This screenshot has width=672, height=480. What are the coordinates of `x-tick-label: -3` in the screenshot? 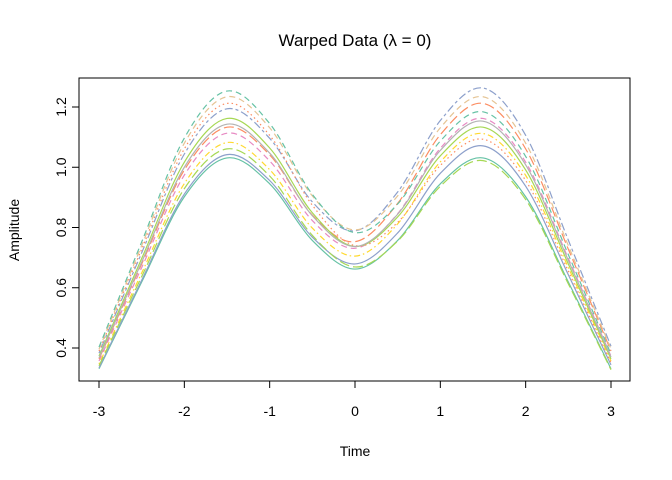 It's located at (99, 411).